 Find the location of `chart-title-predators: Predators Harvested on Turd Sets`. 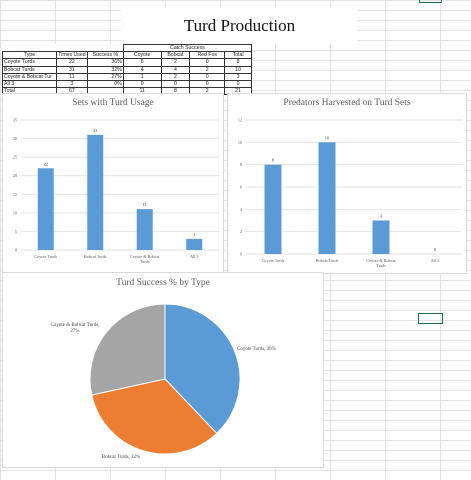

chart-title-predators: Predators Harvested on Turd Sets is located at coordinates (347, 103).